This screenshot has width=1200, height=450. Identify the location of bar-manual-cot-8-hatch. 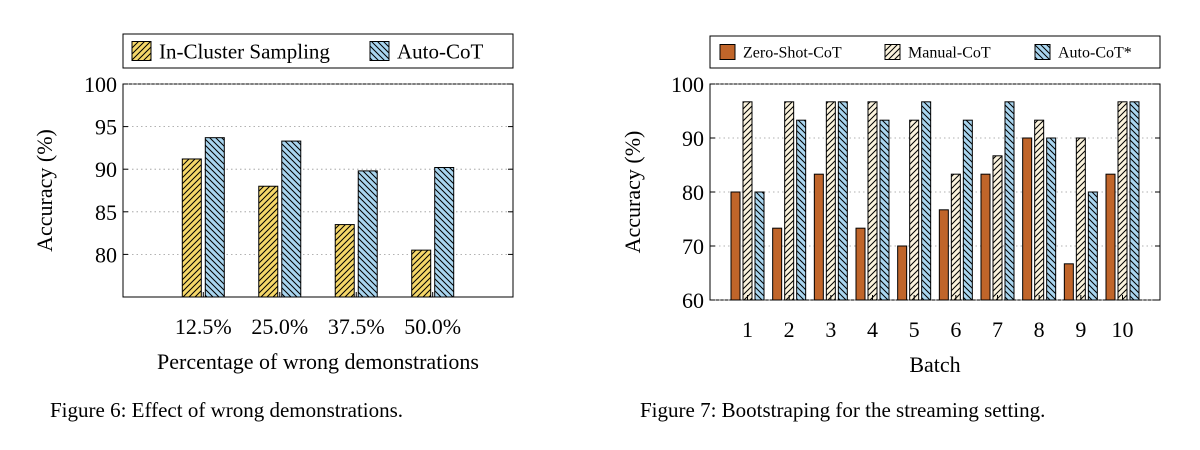
(1039, 210).